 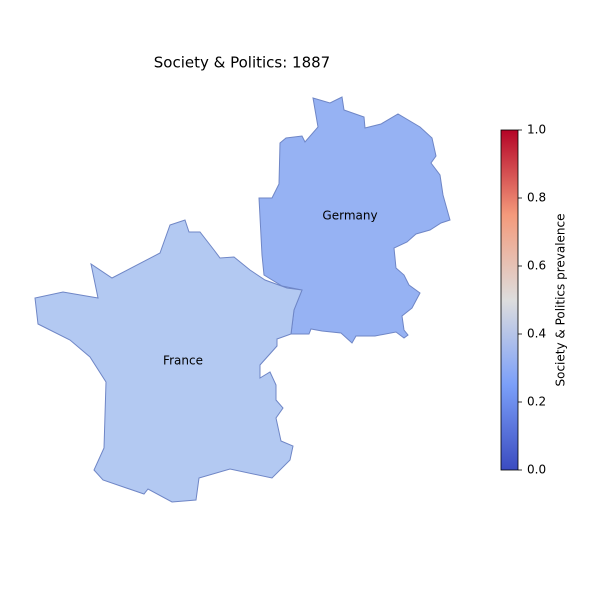 What do you see at coordinates (536, 334) in the screenshot?
I see `colorbar-tick-label: 0.4` at bounding box center [536, 334].